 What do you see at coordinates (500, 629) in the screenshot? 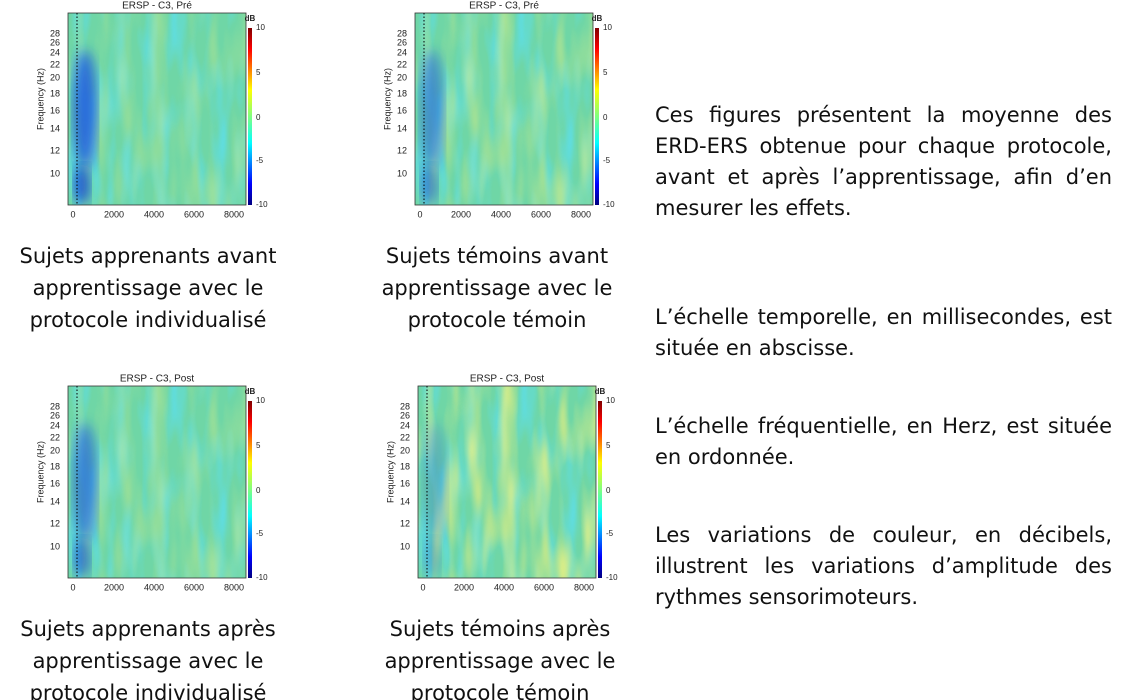
I see `caption-line: Sujets témoins après` at bounding box center [500, 629].